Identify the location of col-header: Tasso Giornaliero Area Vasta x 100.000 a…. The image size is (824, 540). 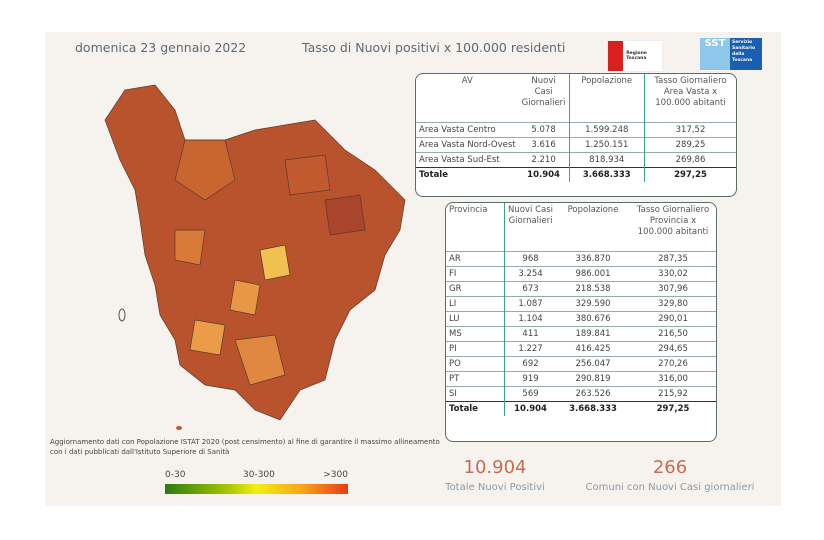
(690, 98).